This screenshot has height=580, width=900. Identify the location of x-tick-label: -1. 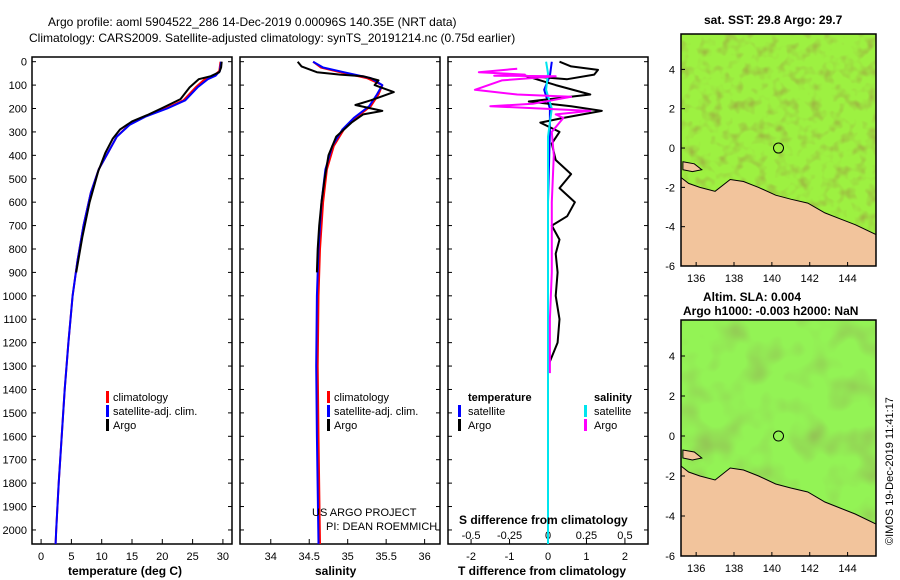
(510, 557).